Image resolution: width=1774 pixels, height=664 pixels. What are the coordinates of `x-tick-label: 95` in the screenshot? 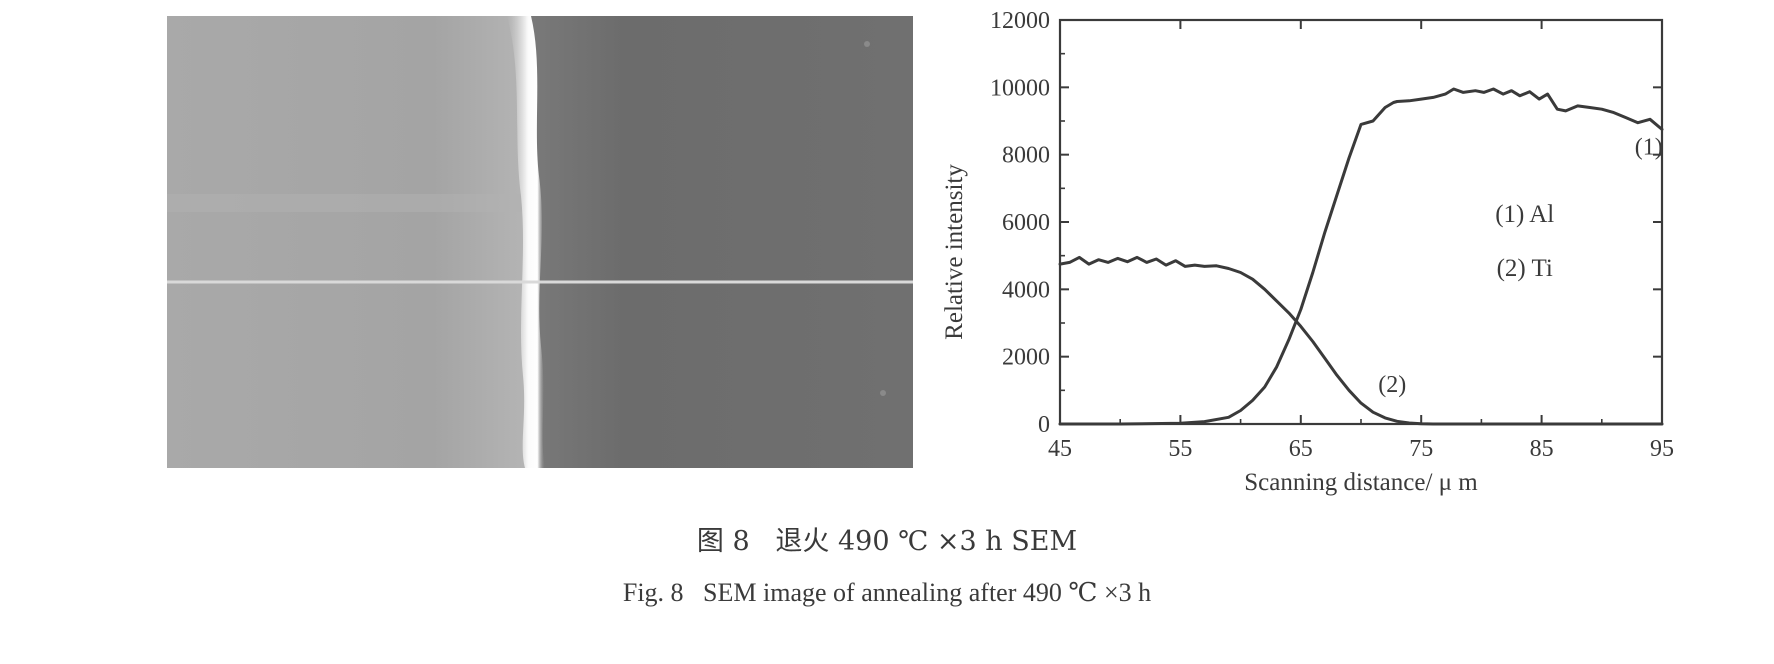 It's located at (1662, 449).